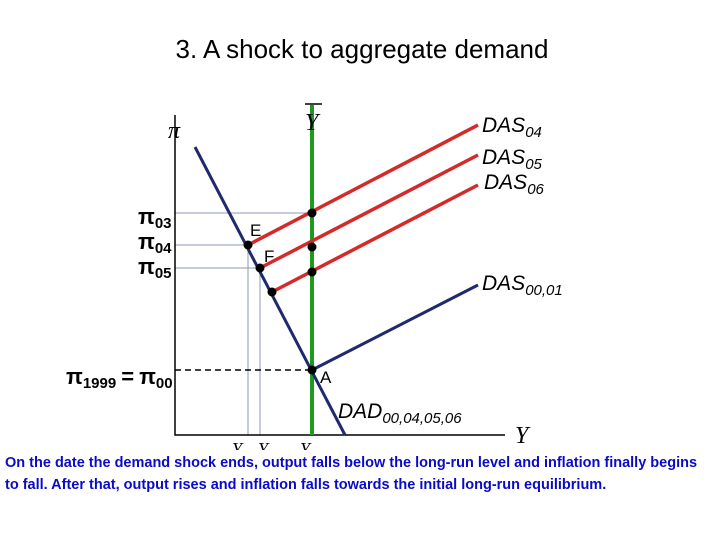 Image resolution: width=720 pixels, height=540 pixels. I want to click on pi-label: π05, so click(155, 268).